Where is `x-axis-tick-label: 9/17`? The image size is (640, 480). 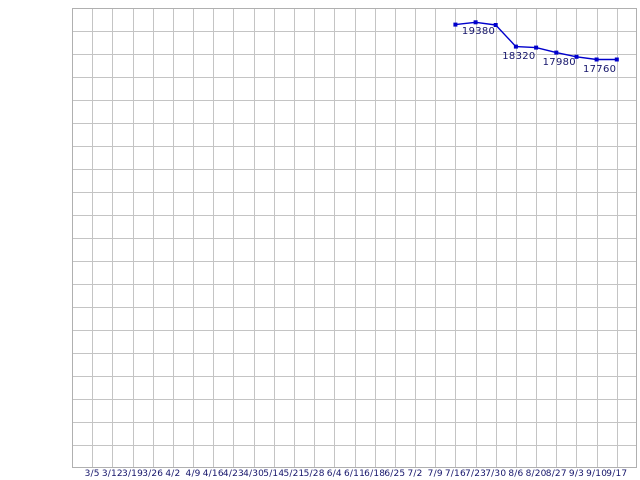
x-axis-tick-label: 9/17 is located at coordinates (617, 474).